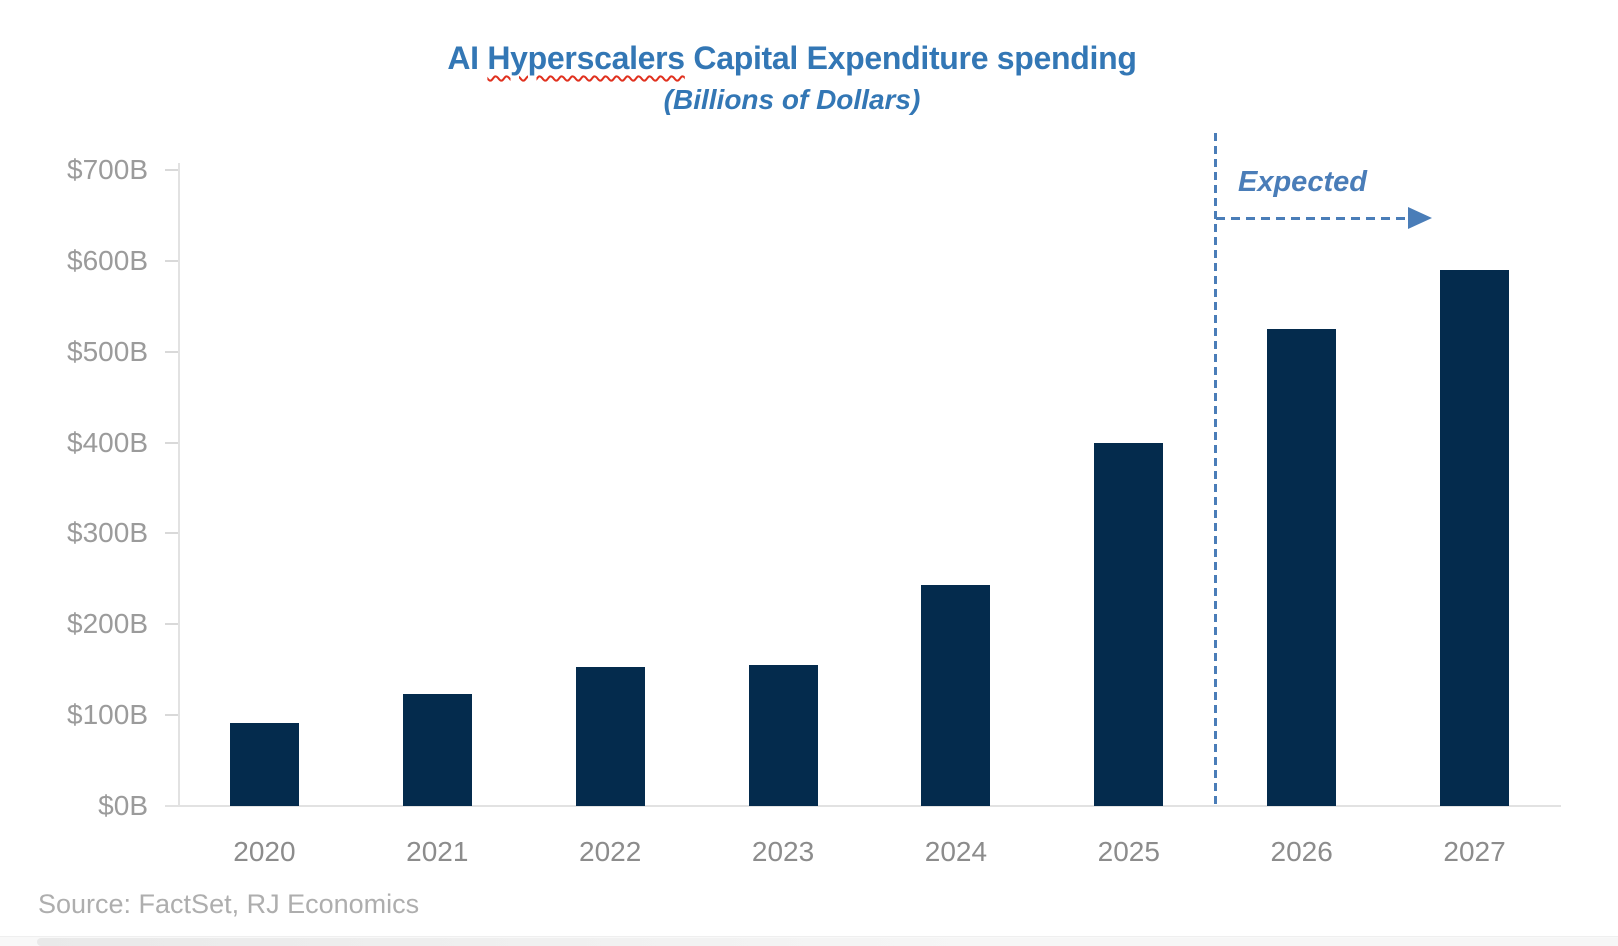 The height and width of the screenshot is (946, 1618). What do you see at coordinates (107, 533) in the screenshot?
I see `y-axis-label: $300B` at bounding box center [107, 533].